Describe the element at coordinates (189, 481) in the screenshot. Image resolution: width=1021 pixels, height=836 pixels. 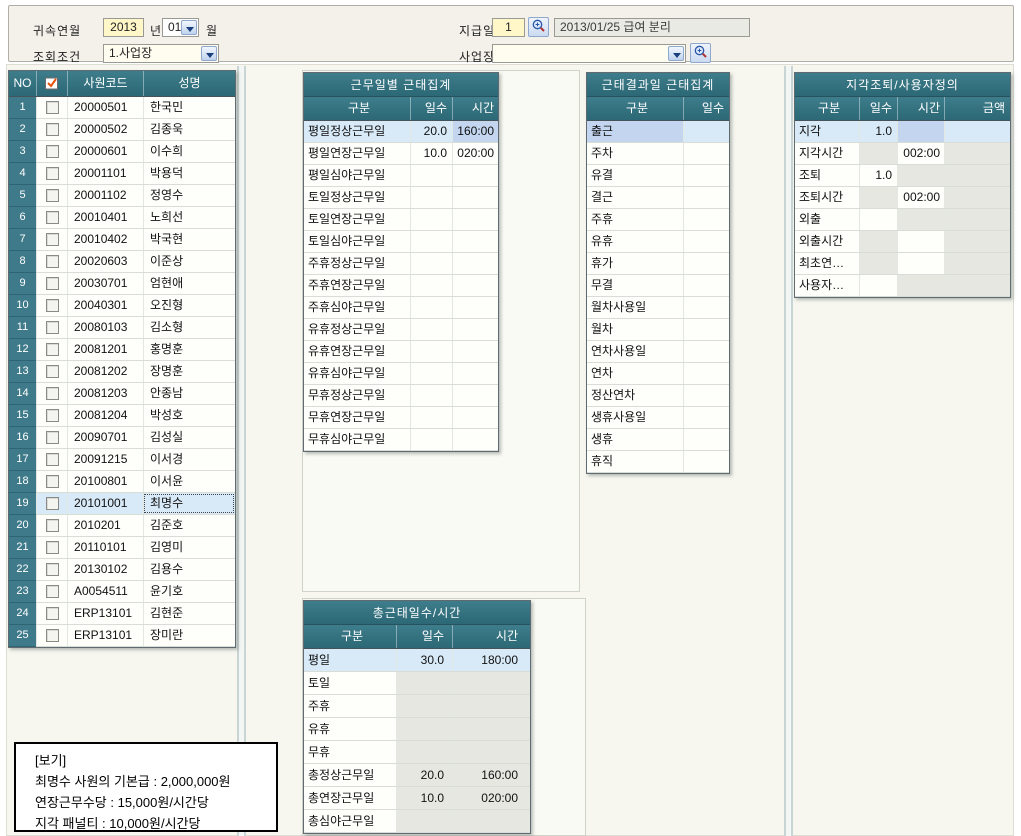
I see `employee-name: 이서윤` at that location.